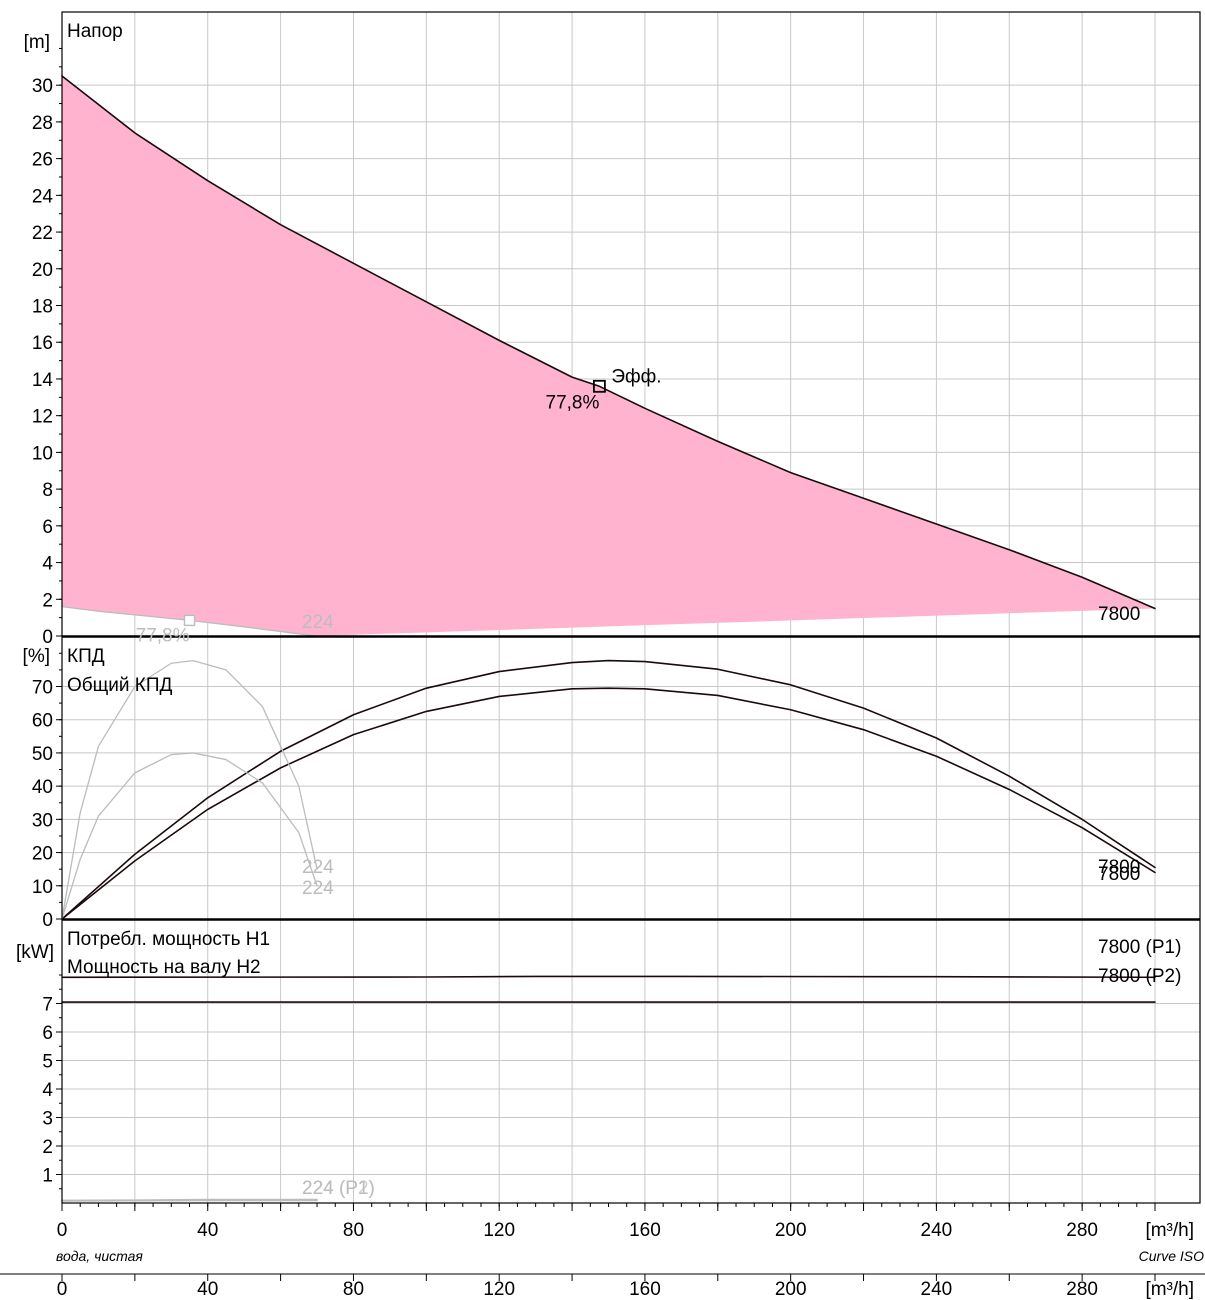 The width and height of the screenshot is (1205, 1300). Describe the element at coordinates (163, 635) in the screenshot. I see `duty-point-efficiency-224: 77,8%` at that location.